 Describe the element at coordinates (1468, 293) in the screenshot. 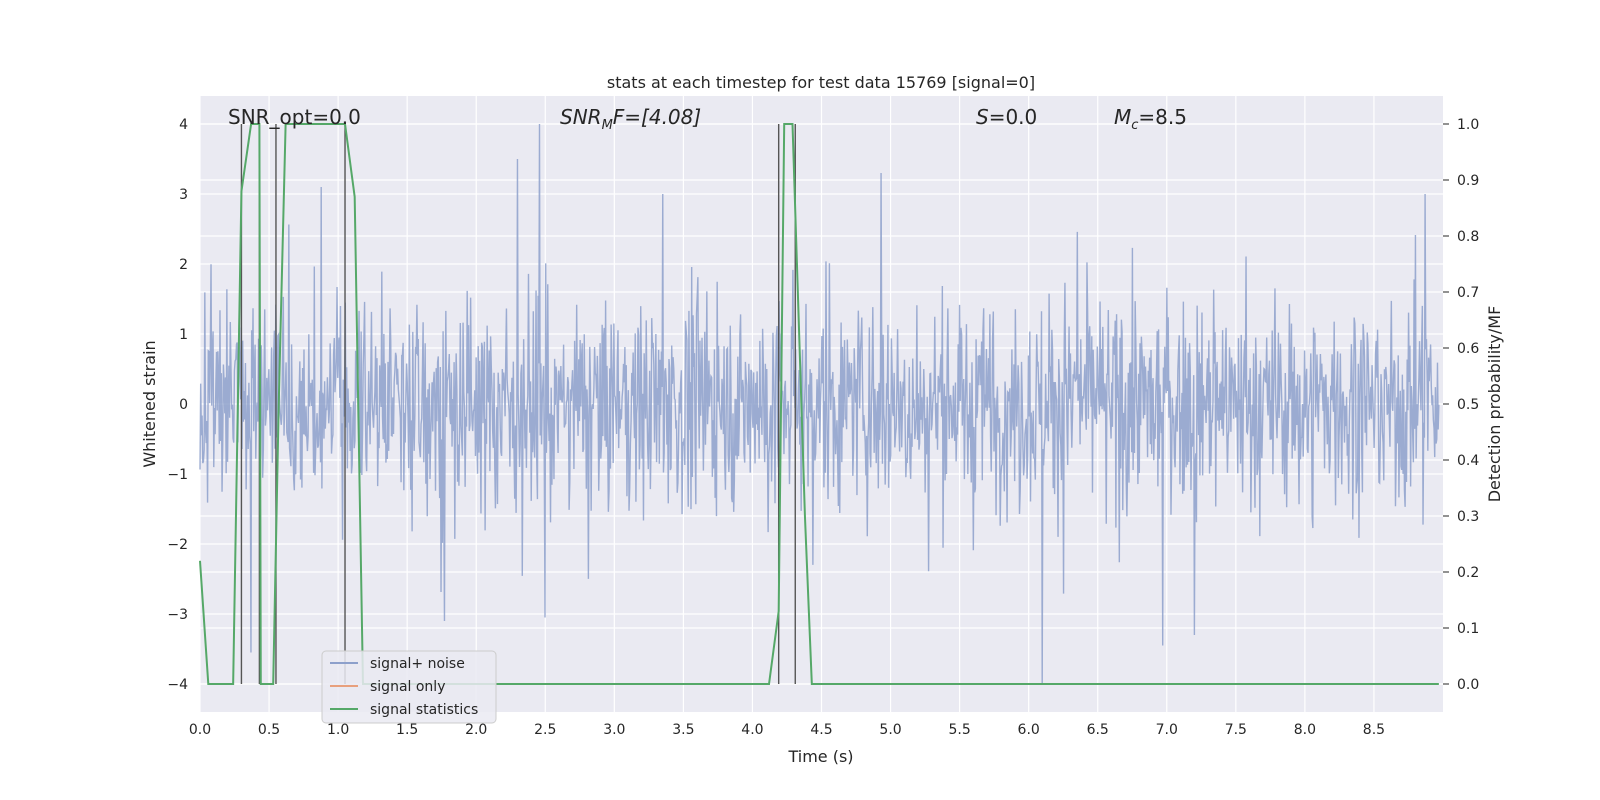

I see `y2-tick-label: 0.7` at that location.